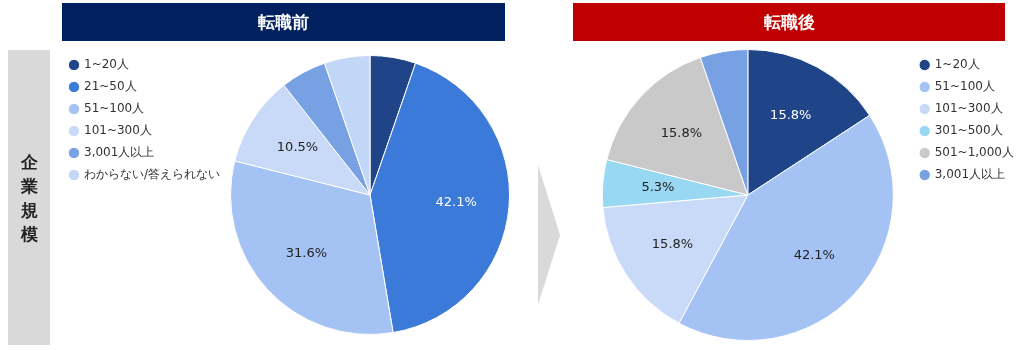 The height and width of the screenshot is (350, 1024). What do you see at coordinates (968, 130) in the screenshot?
I see `legend-label: 301~500人` at bounding box center [968, 130].